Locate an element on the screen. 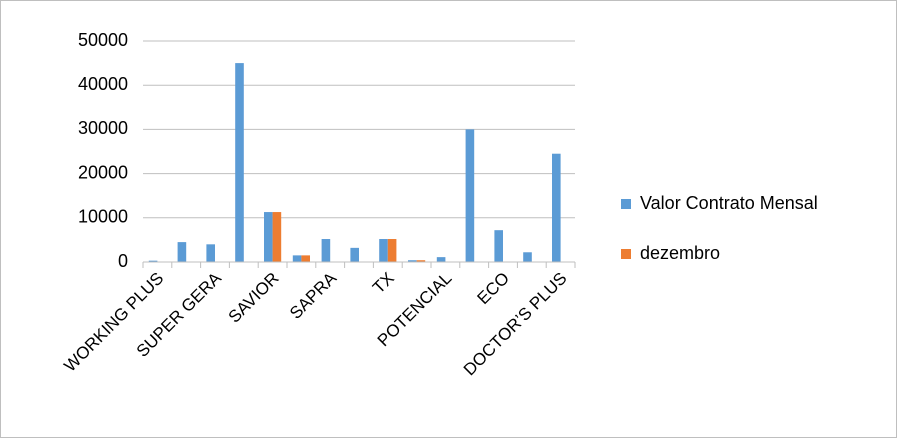  y-tick-label: 40000 is located at coordinates (103, 84).